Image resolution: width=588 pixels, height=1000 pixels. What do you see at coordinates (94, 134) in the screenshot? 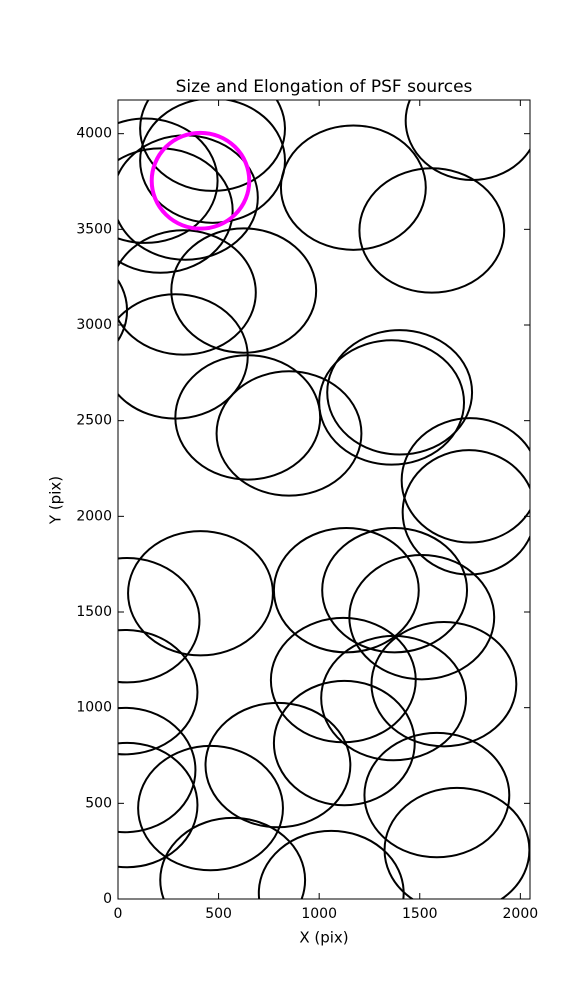
I see `y-tick-label: 4000` at bounding box center [94, 134].